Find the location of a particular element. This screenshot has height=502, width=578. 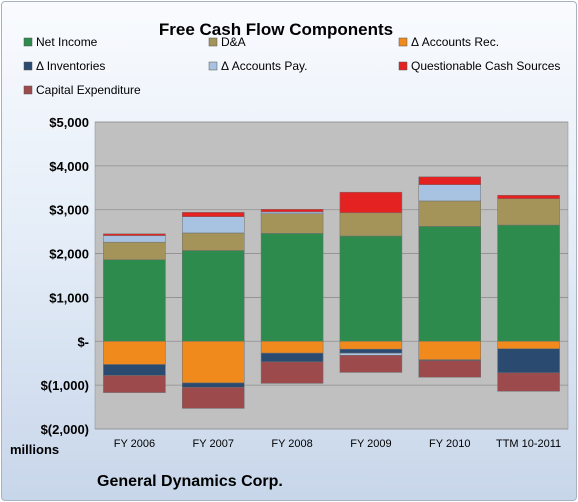

y-tick-label: $4,000 is located at coordinates (69, 166).